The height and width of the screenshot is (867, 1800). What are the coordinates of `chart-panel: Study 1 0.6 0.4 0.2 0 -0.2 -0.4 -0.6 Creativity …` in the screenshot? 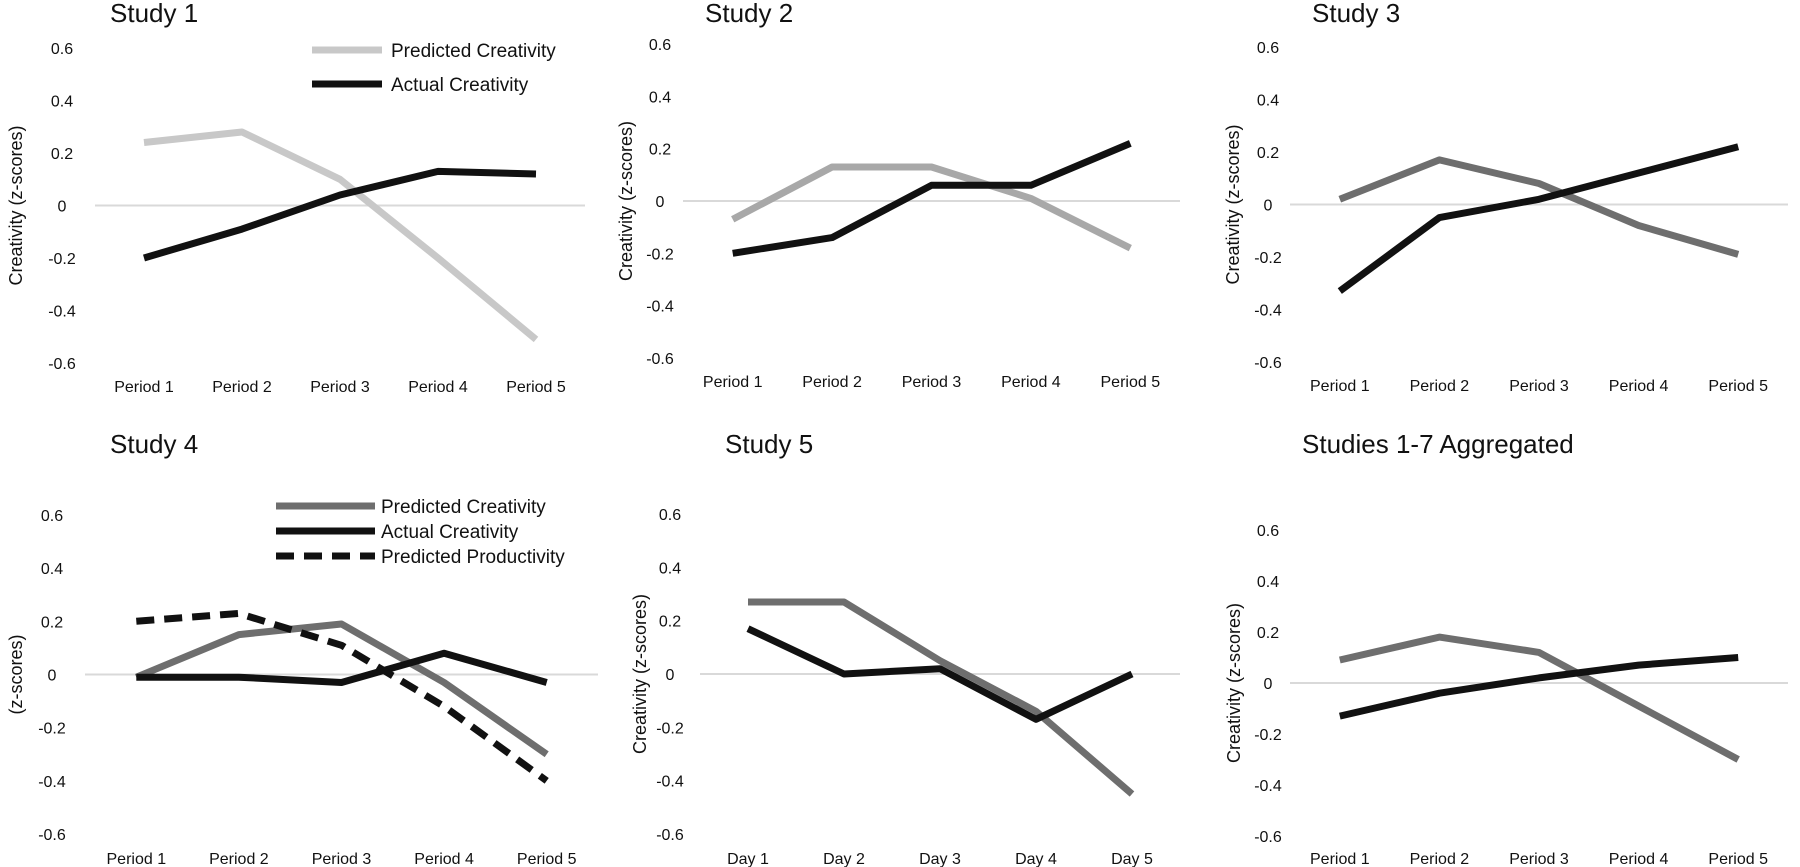 It's located at (295, 198).